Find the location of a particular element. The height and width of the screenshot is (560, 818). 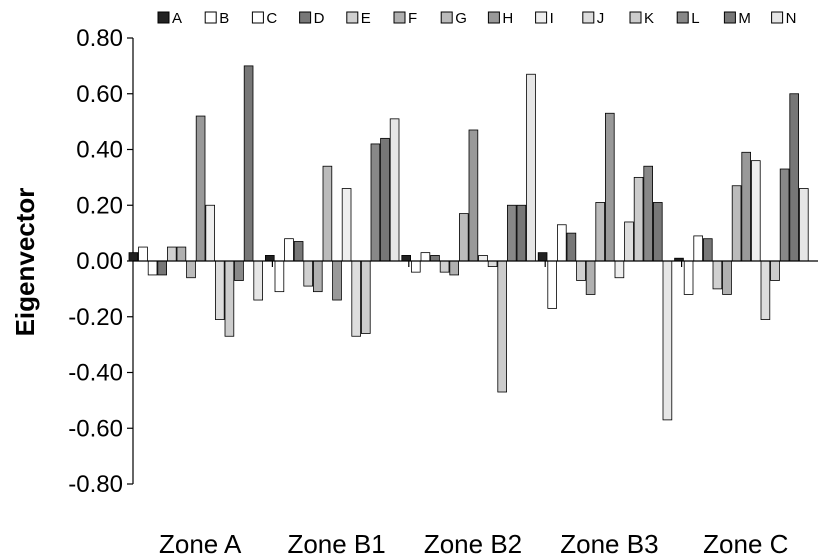

bar-a-zone-a is located at coordinates (133, 257).